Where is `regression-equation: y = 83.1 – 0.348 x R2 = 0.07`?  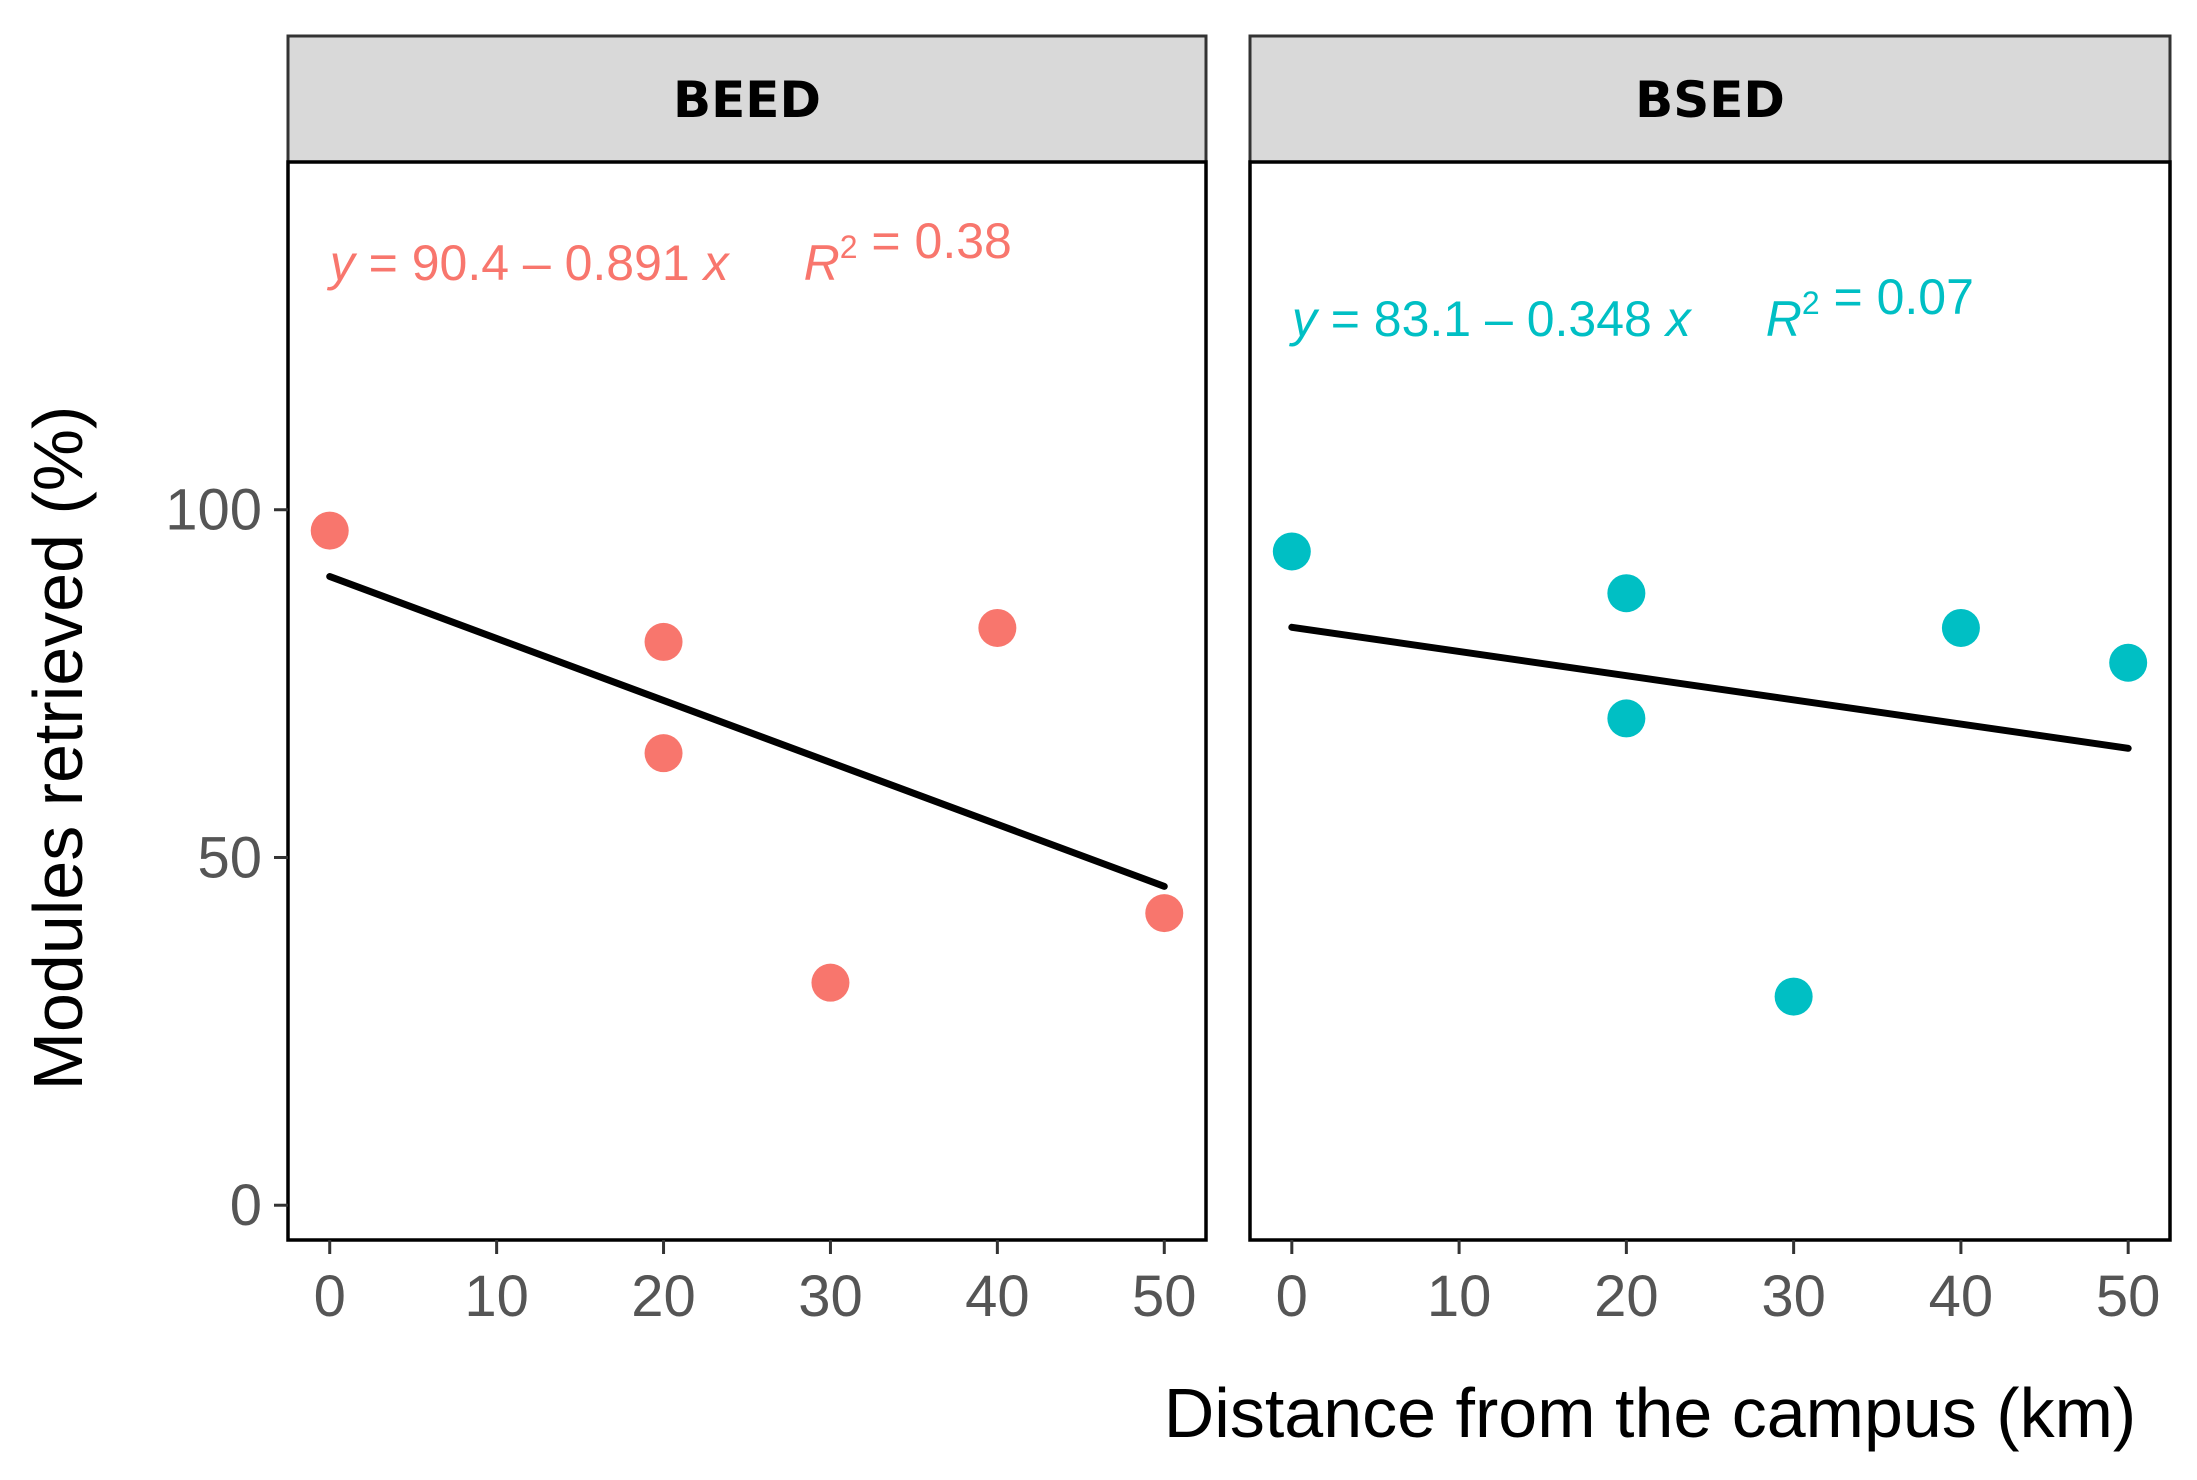 regression-equation: y = 83.1 – 0.348 x R2 = 0.07 is located at coordinates (1631, 308).